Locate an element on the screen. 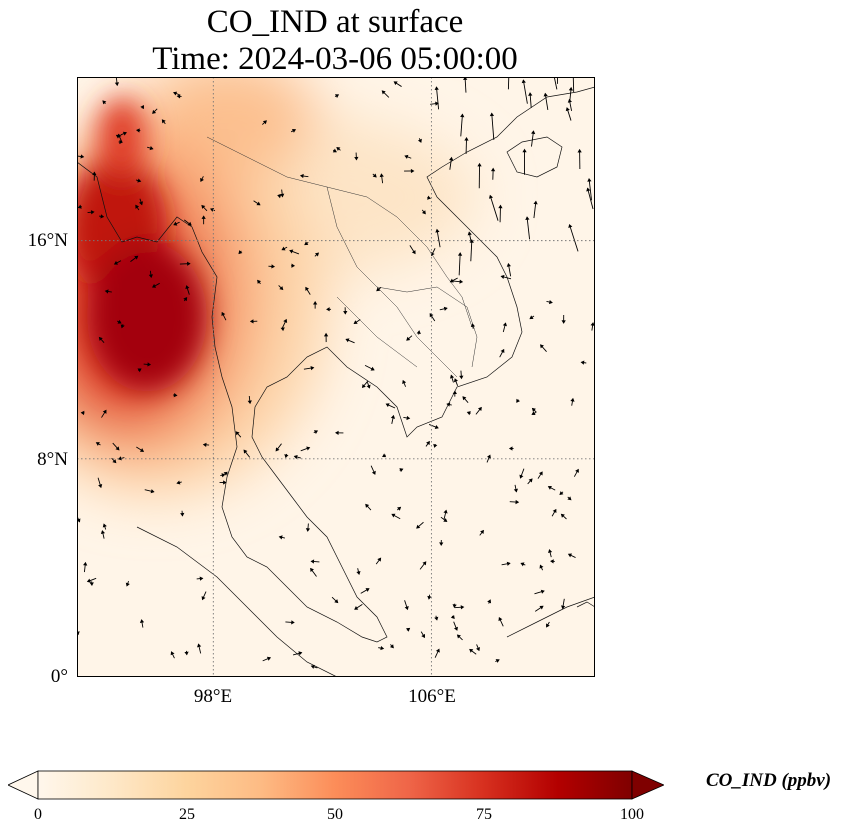 This screenshot has height=836, width=853. colorbar-tick-50: 50 is located at coordinates (335, 814).